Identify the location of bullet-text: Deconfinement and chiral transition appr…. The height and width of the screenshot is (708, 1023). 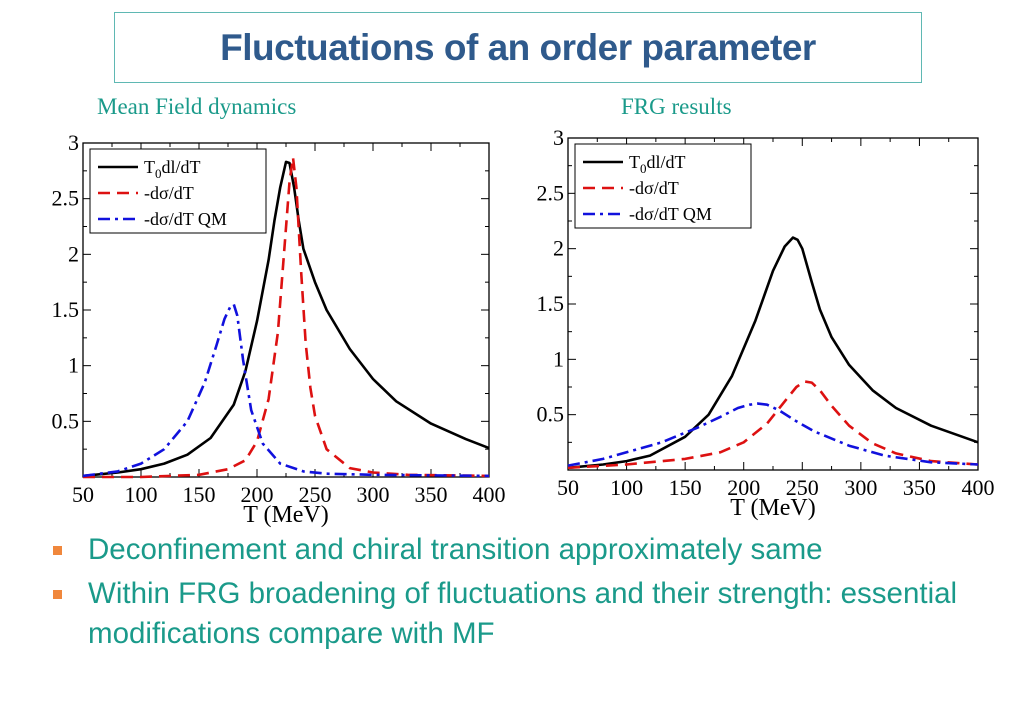
(455, 549).